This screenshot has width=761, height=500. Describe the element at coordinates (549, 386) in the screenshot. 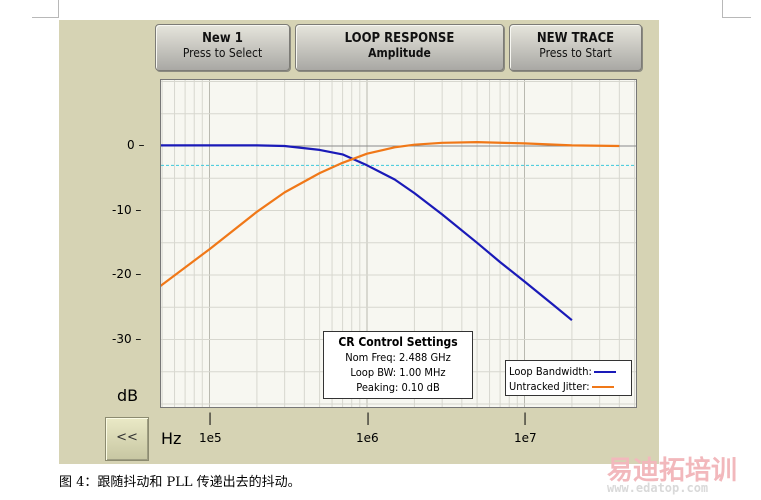

I see `legend-label-untracked-jitter: Untracked Jitter:` at that location.